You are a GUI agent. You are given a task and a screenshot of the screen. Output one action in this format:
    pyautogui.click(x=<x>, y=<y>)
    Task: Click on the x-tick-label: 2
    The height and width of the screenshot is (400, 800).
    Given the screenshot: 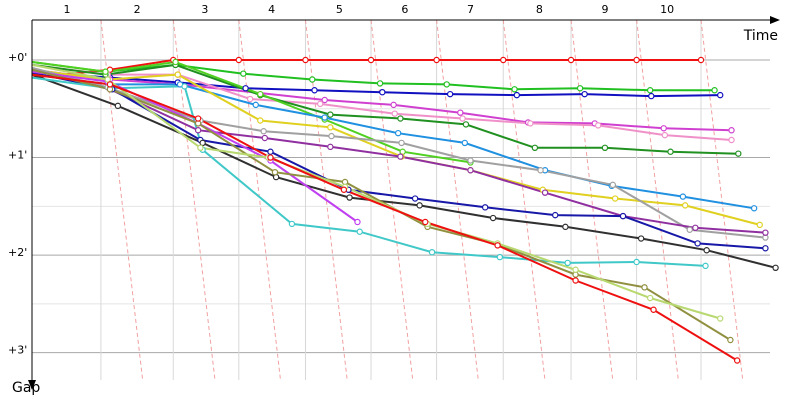 What is the action you would take?
    pyautogui.click(x=137, y=9)
    